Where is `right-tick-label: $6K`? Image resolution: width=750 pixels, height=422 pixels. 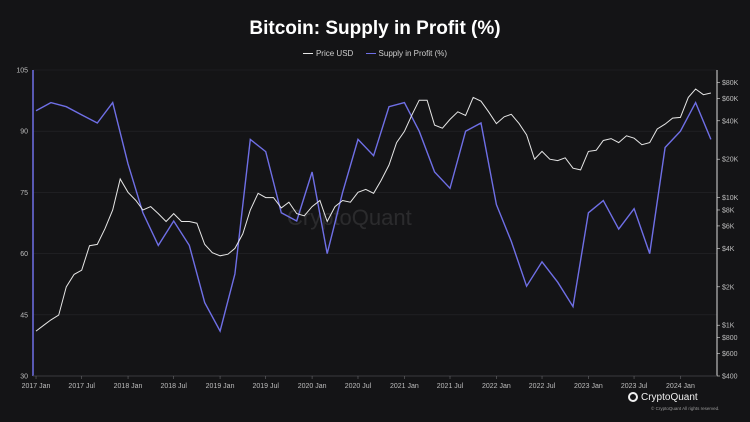 right-tick-label: $6K is located at coordinates (728, 226).